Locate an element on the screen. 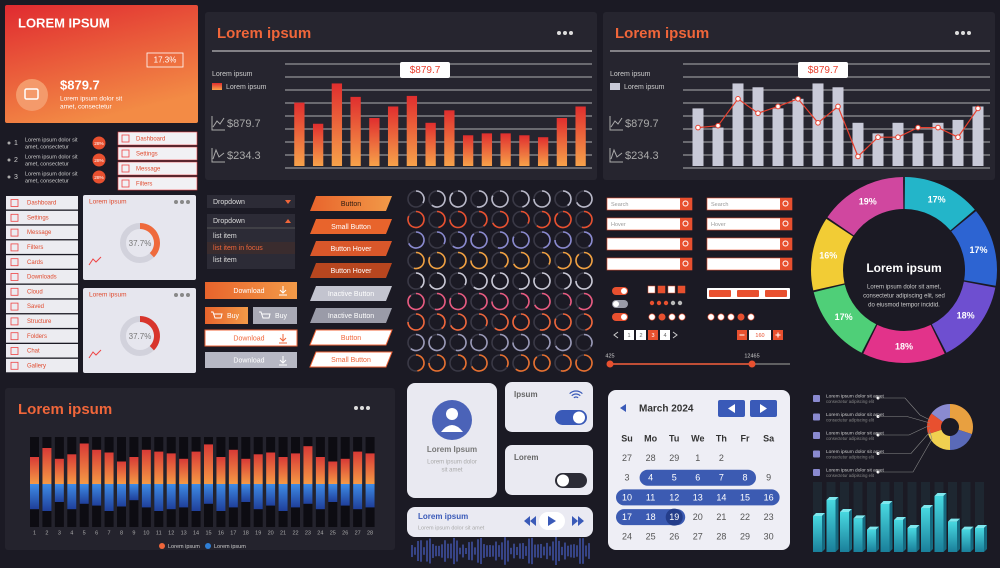  prev-button is located at coordinates (530, 521).